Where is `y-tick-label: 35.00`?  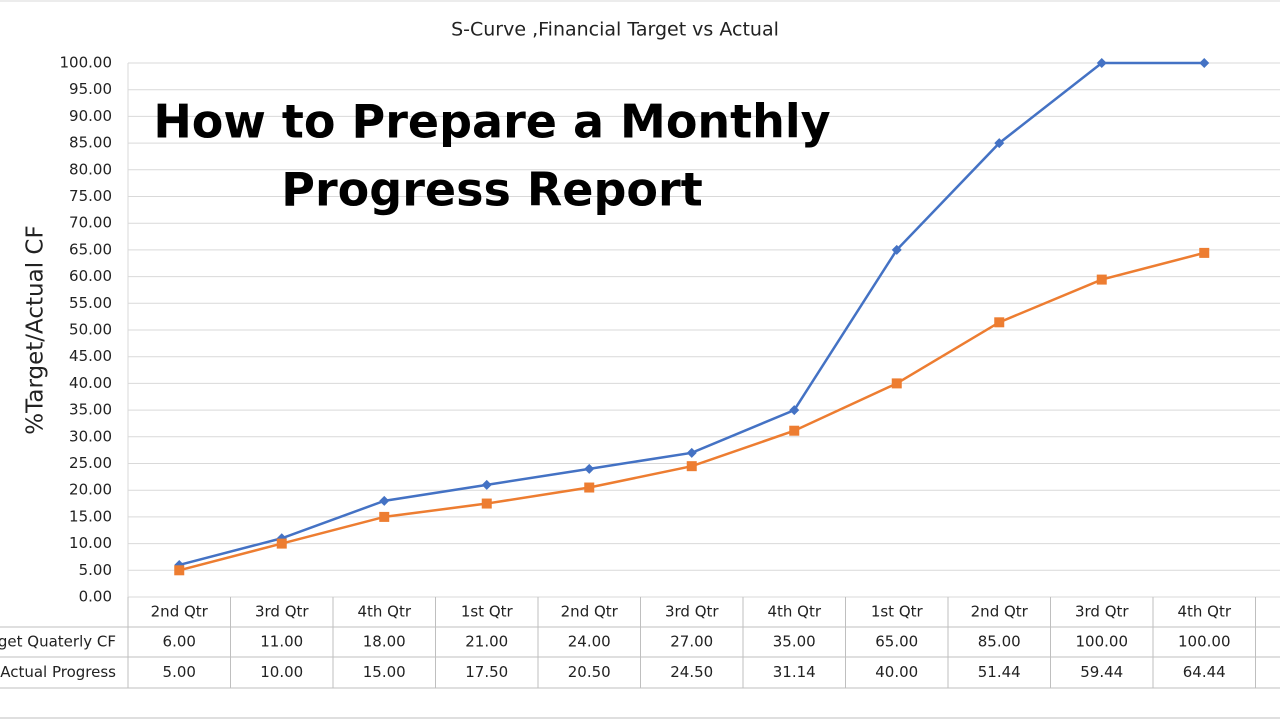
y-tick-label: 35.00 is located at coordinates (90, 410).